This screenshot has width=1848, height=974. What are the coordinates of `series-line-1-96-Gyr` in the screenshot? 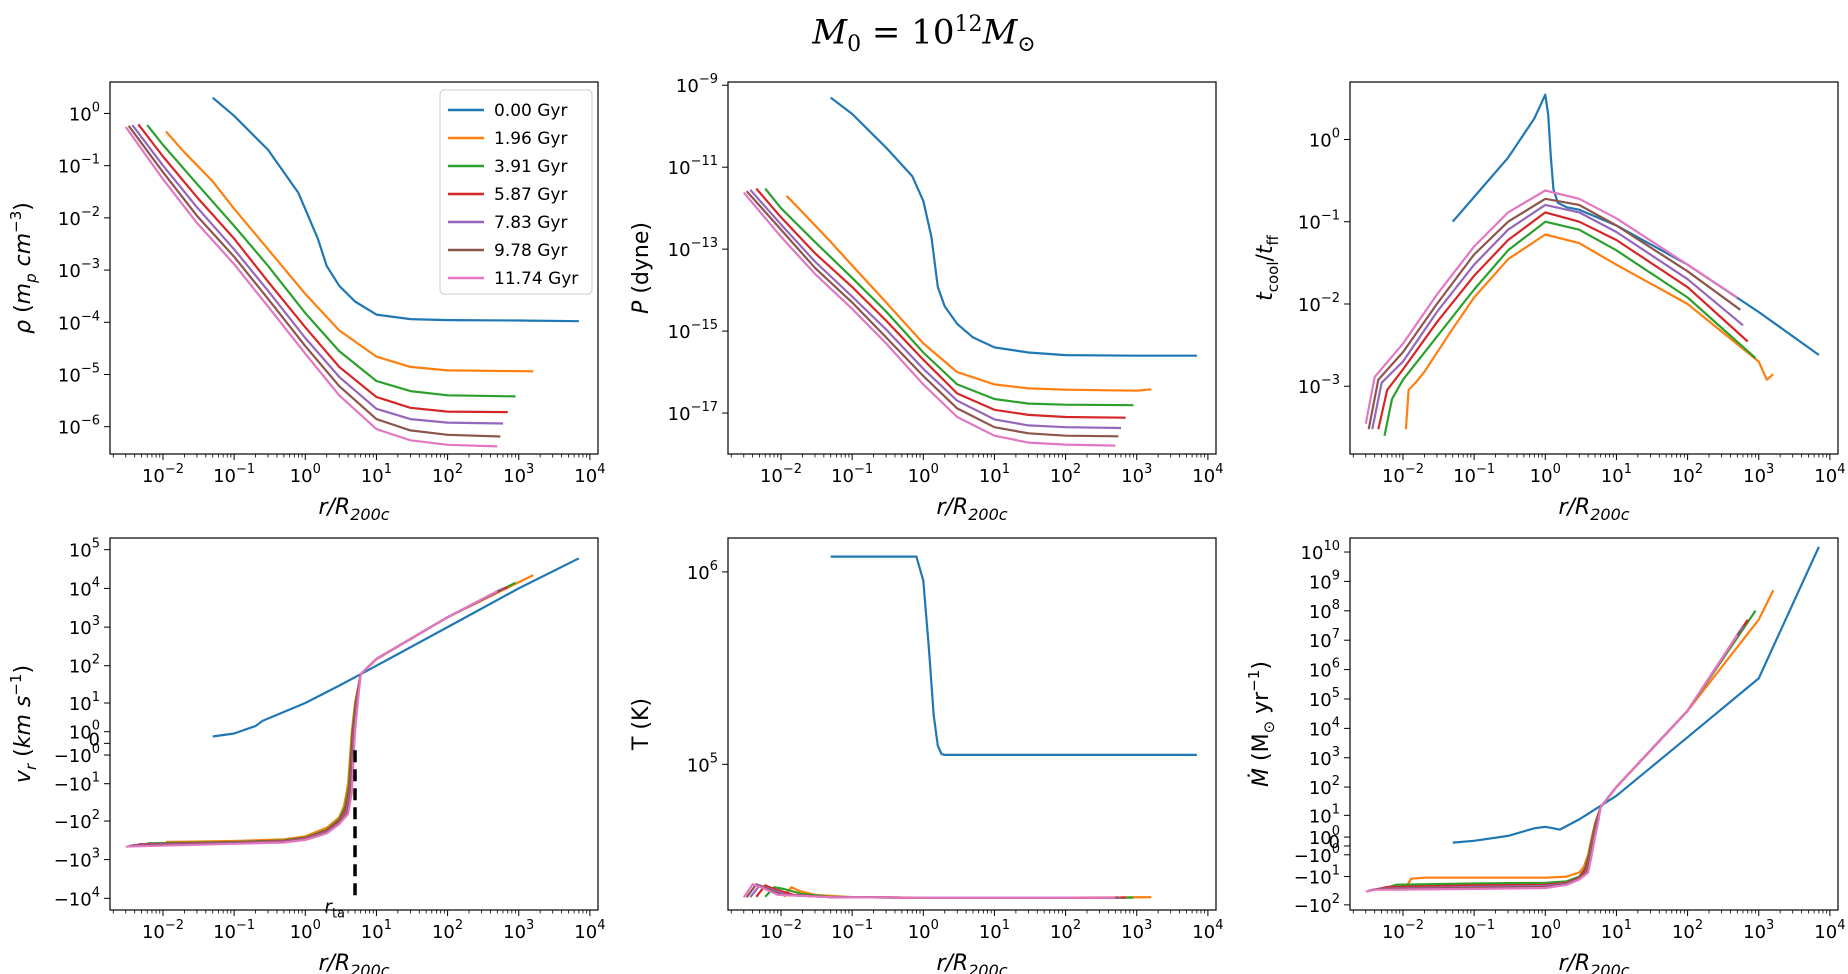 It's located at (349, 251).